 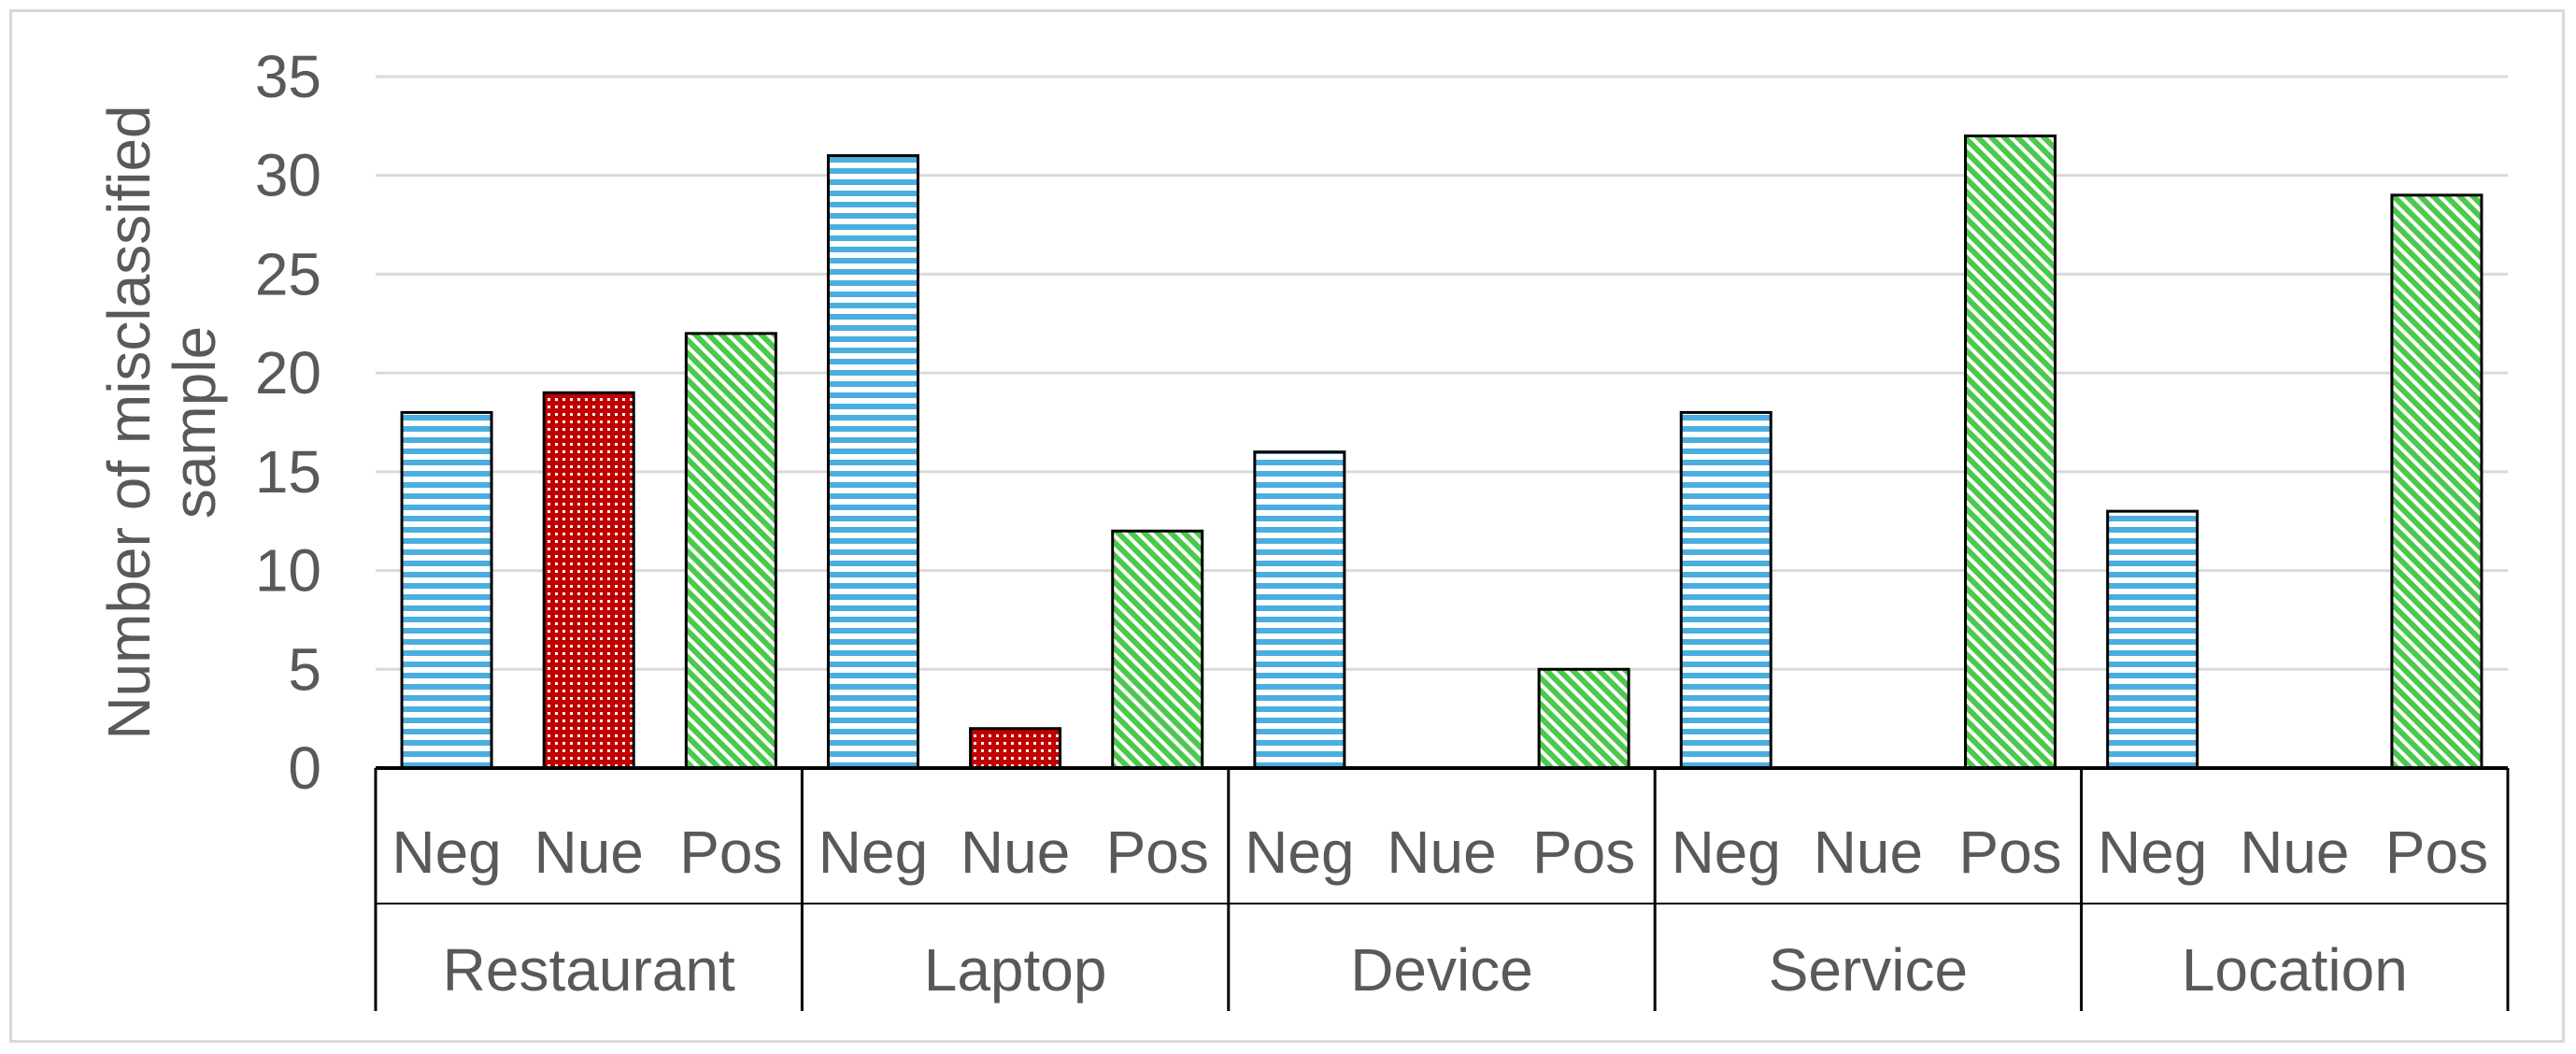 What do you see at coordinates (730, 551) in the screenshot?
I see `bar-pos-restaurant` at bounding box center [730, 551].